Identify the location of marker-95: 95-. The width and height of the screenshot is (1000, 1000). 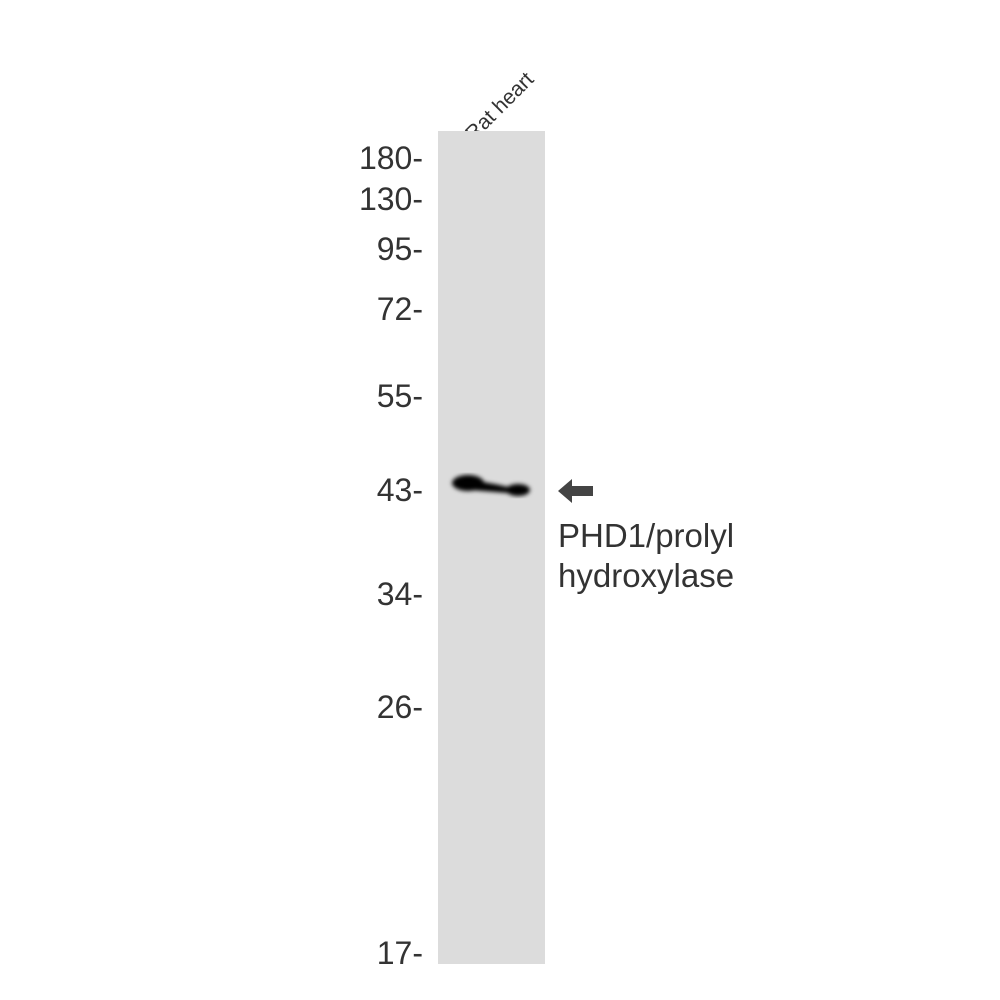
(399, 249).